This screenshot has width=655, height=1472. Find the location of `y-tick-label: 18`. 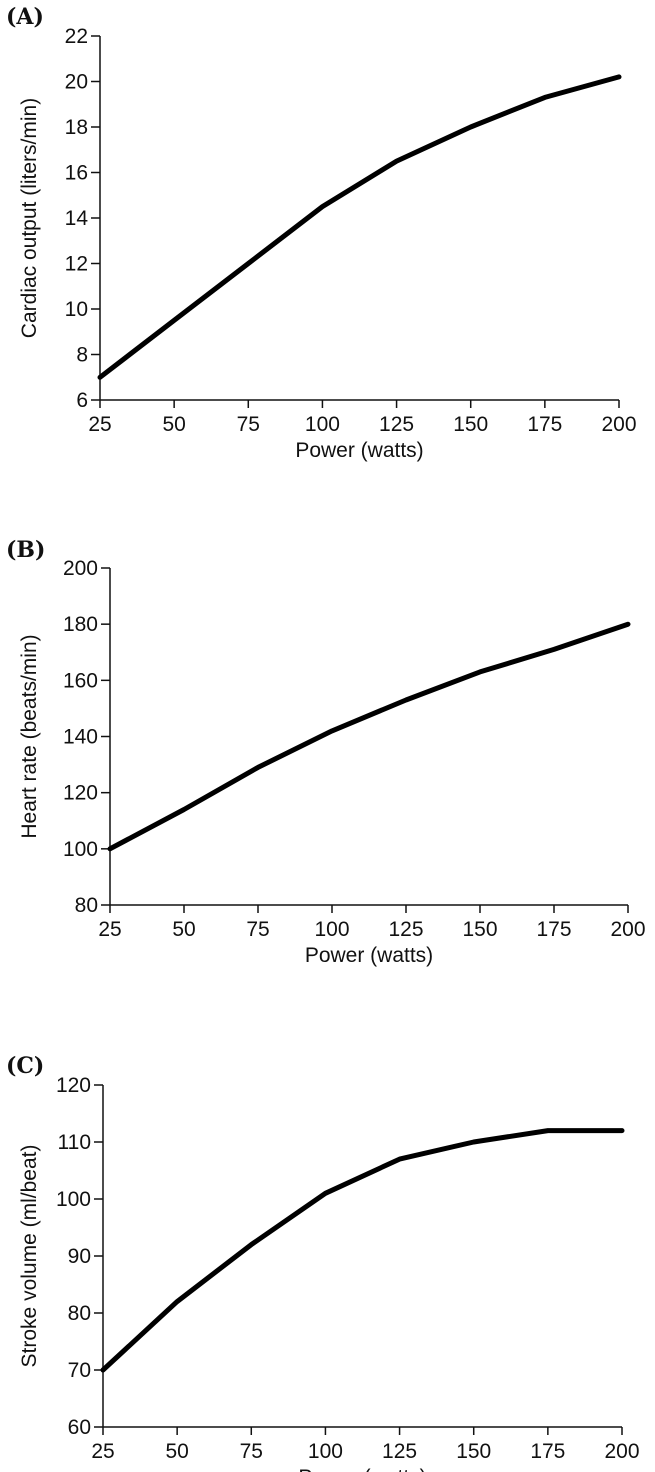

y-tick-label: 18 is located at coordinates (76, 127).